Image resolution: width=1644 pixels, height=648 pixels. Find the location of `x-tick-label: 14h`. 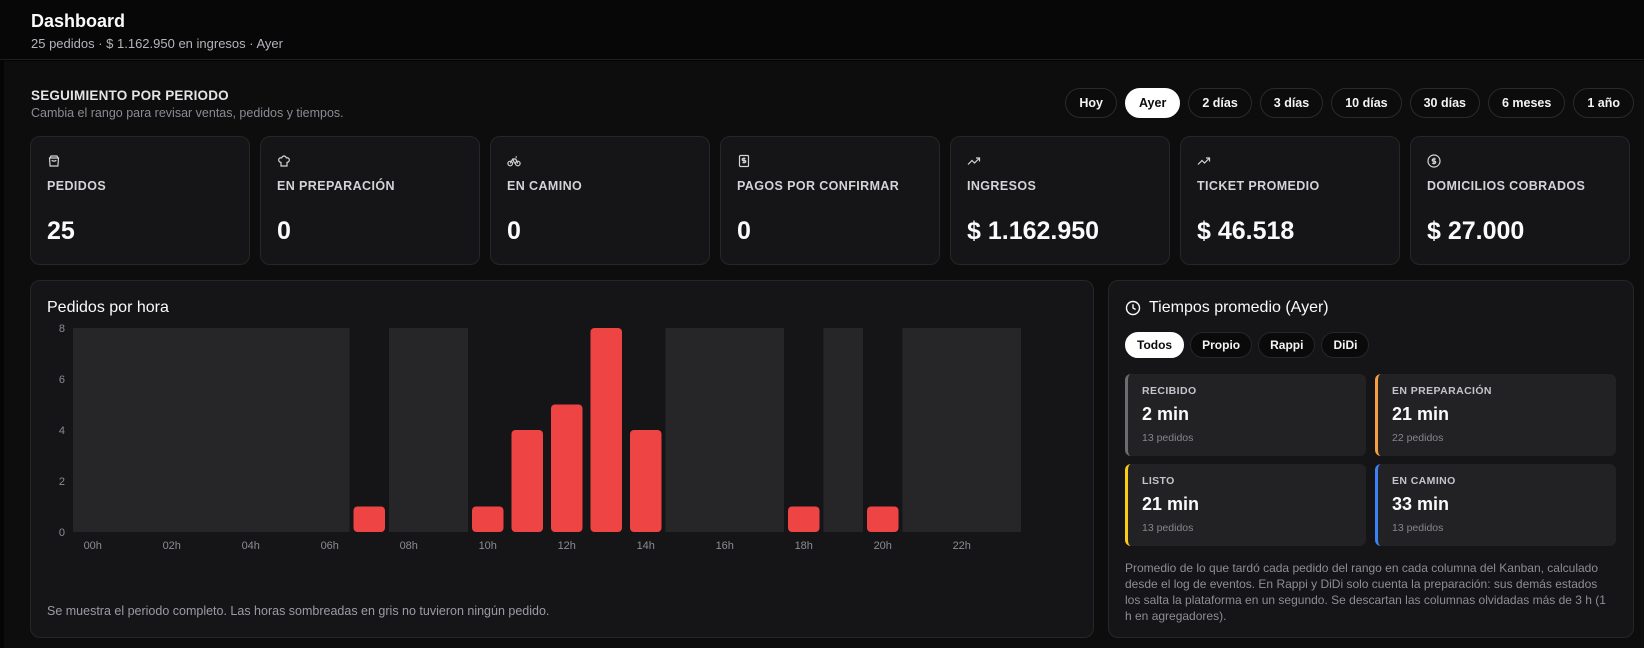

x-tick-label: 14h is located at coordinates (646, 546).